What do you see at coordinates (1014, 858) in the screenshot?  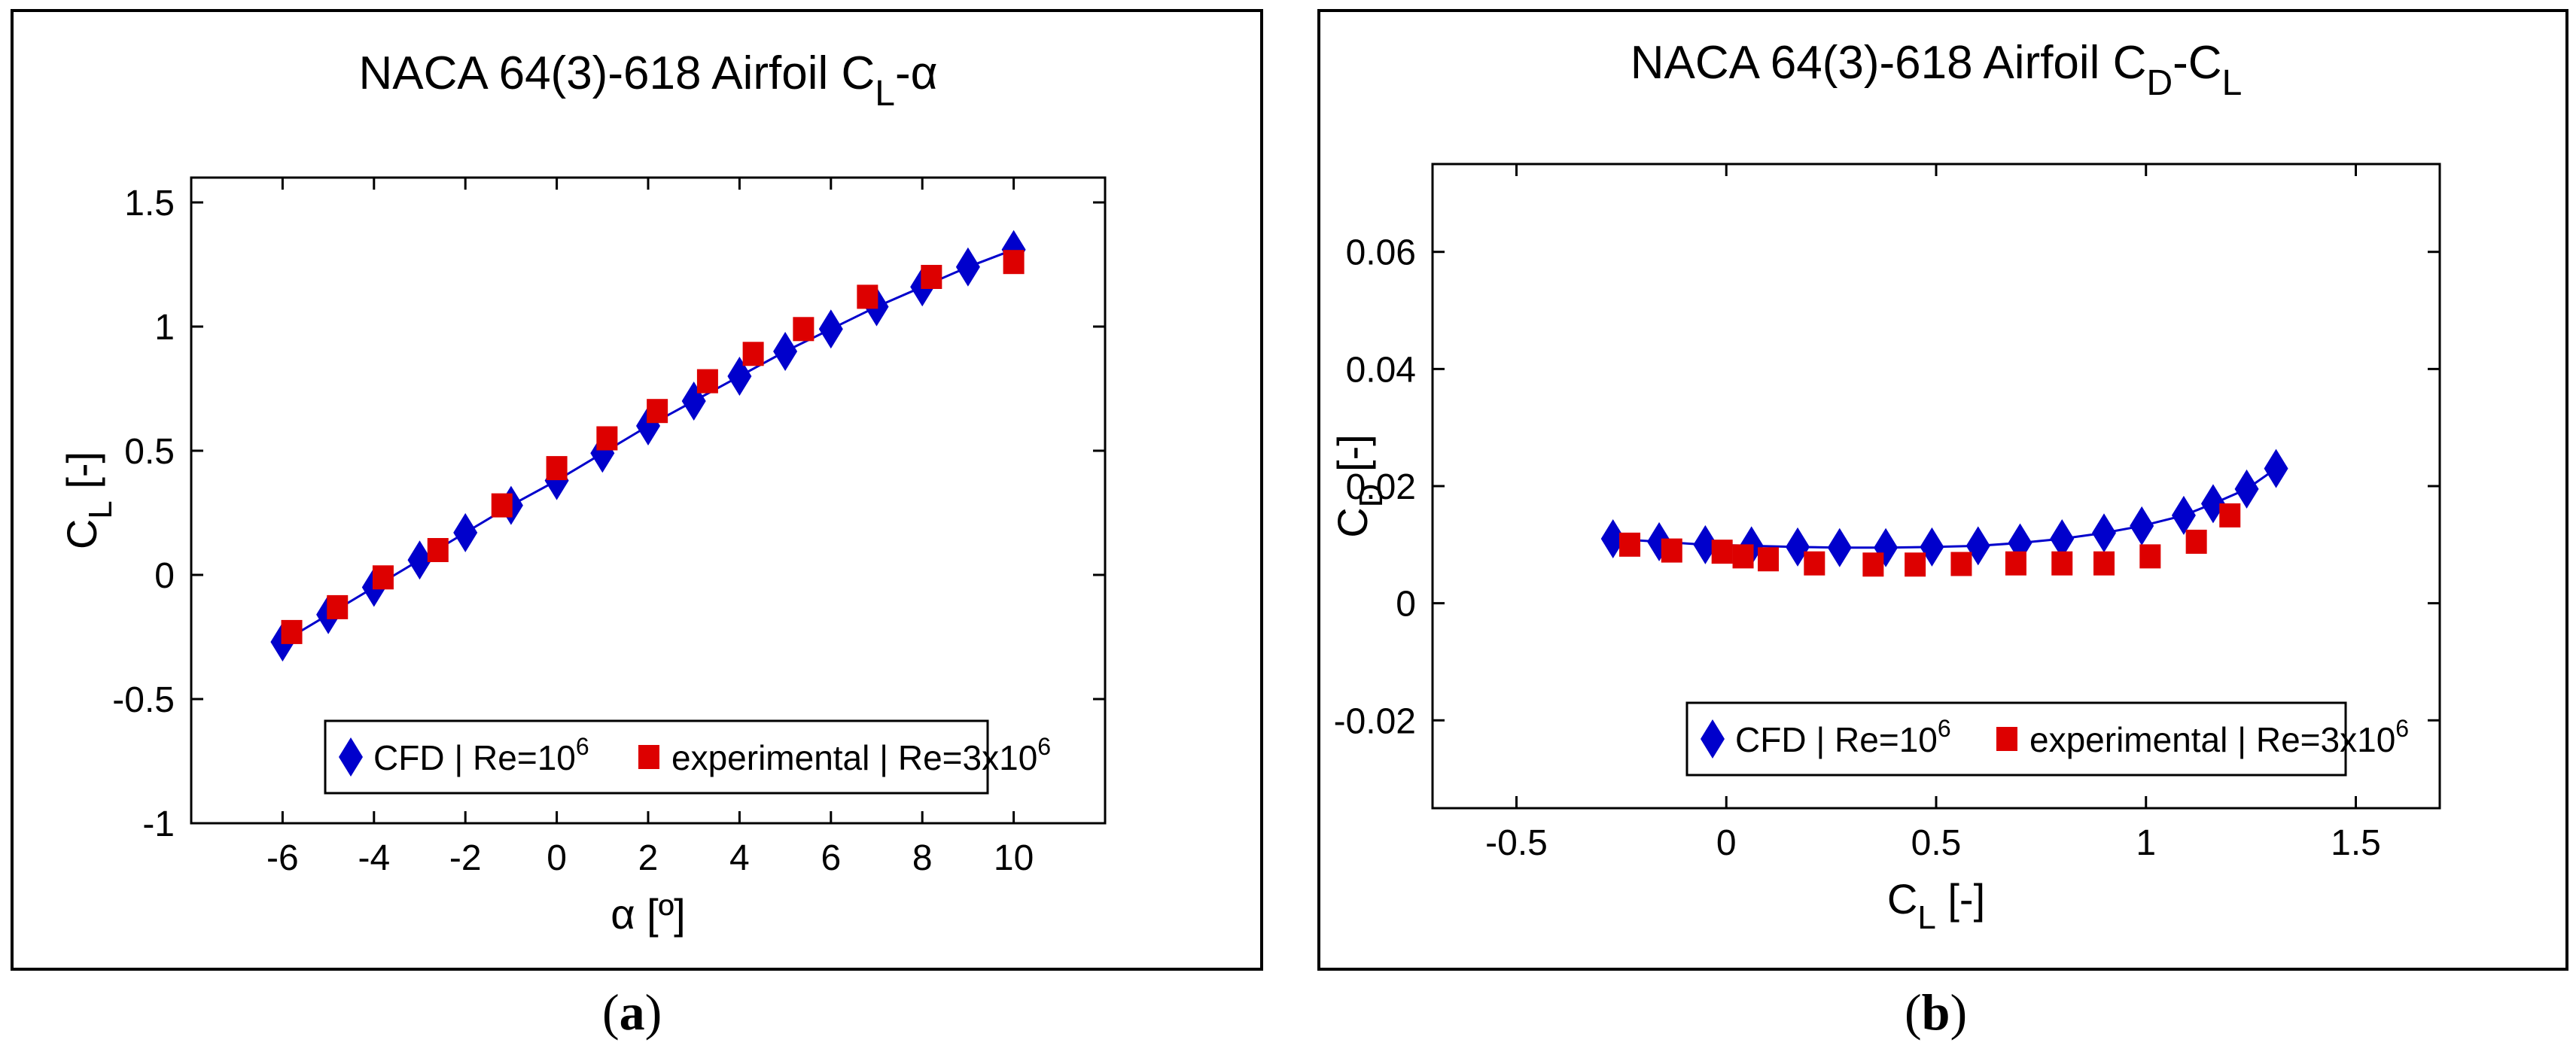 I see `chart-a-xtick-label: 10` at bounding box center [1014, 858].